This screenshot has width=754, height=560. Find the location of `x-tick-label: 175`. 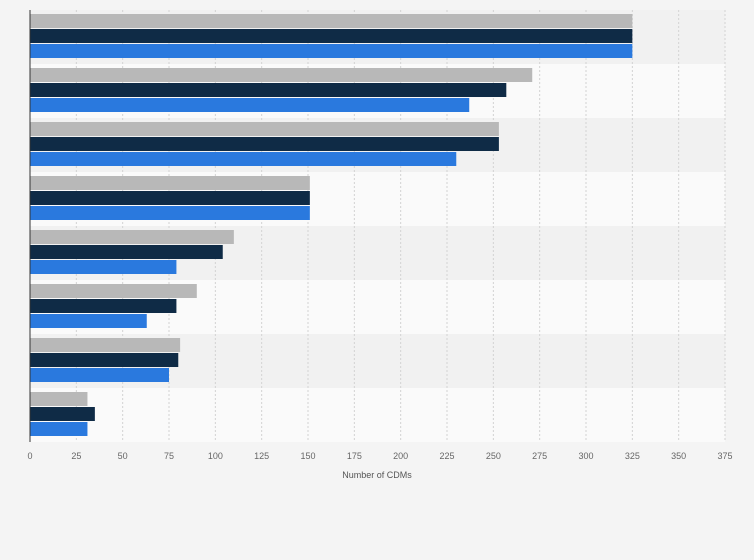

x-tick-label: 175 is located at coordinates (354, 456).